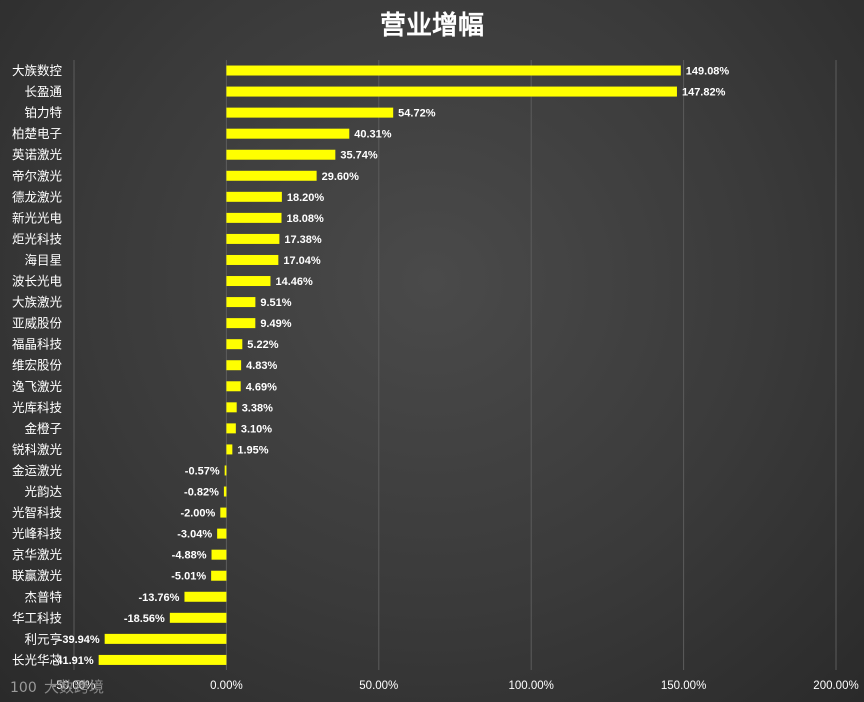 This screenshot has height=702, width=864. What do you see at coordinates (37, 386) in the screenshot?
I see `category-label: 逸飞激光` at bounding box center [37, 386].